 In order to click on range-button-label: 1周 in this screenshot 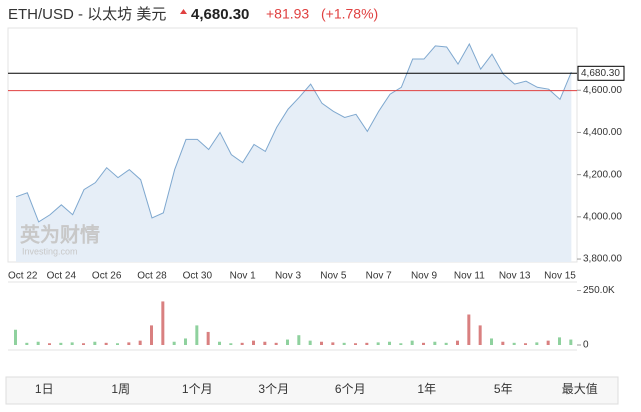, I will do `click(120, 389)`.